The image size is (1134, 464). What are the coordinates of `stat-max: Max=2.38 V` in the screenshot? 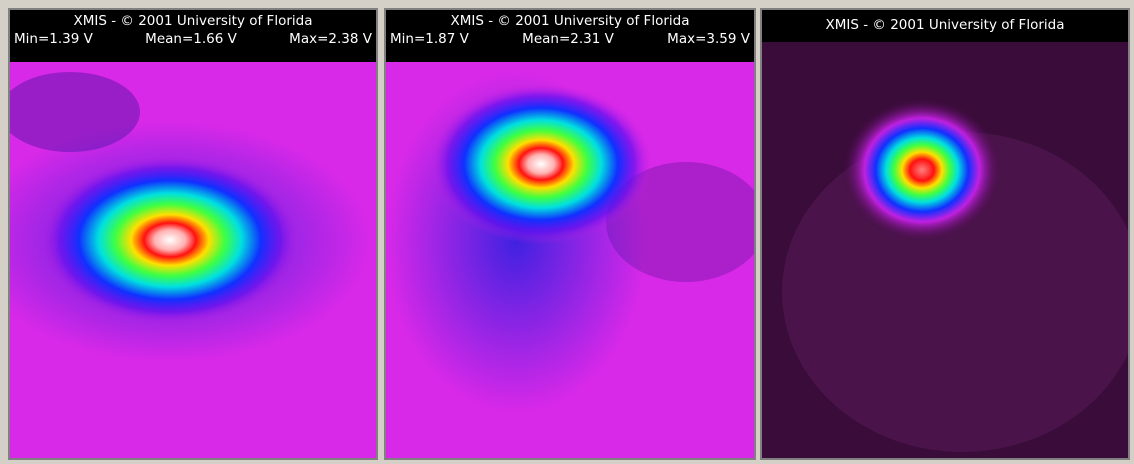 It's located at (330, 39).